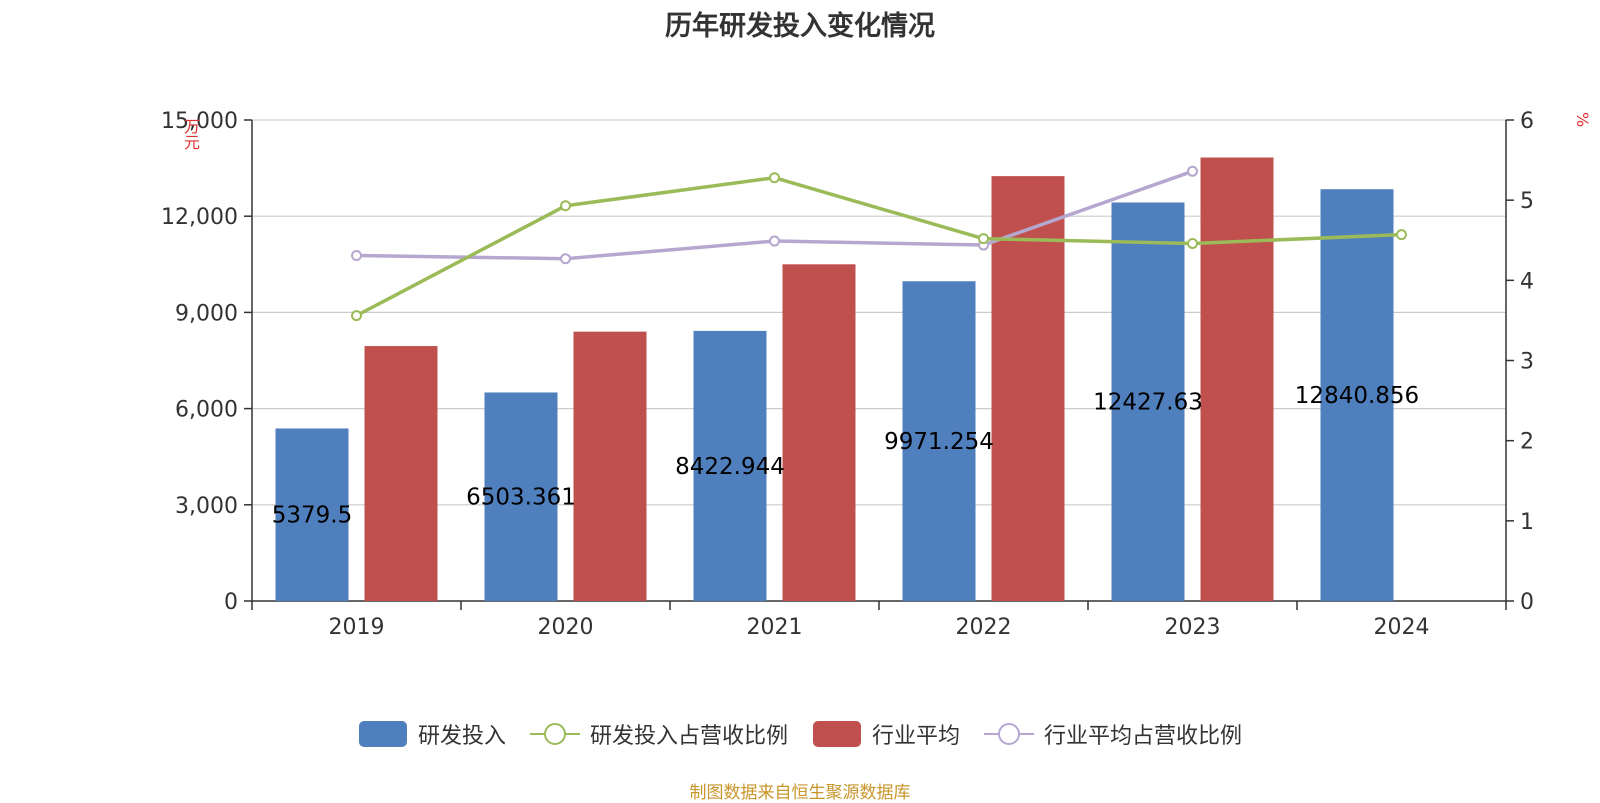 This screenshot has width=1600, height=803. I want to click on legend-item-rd-investment: 研发投入, so click(432, 734).